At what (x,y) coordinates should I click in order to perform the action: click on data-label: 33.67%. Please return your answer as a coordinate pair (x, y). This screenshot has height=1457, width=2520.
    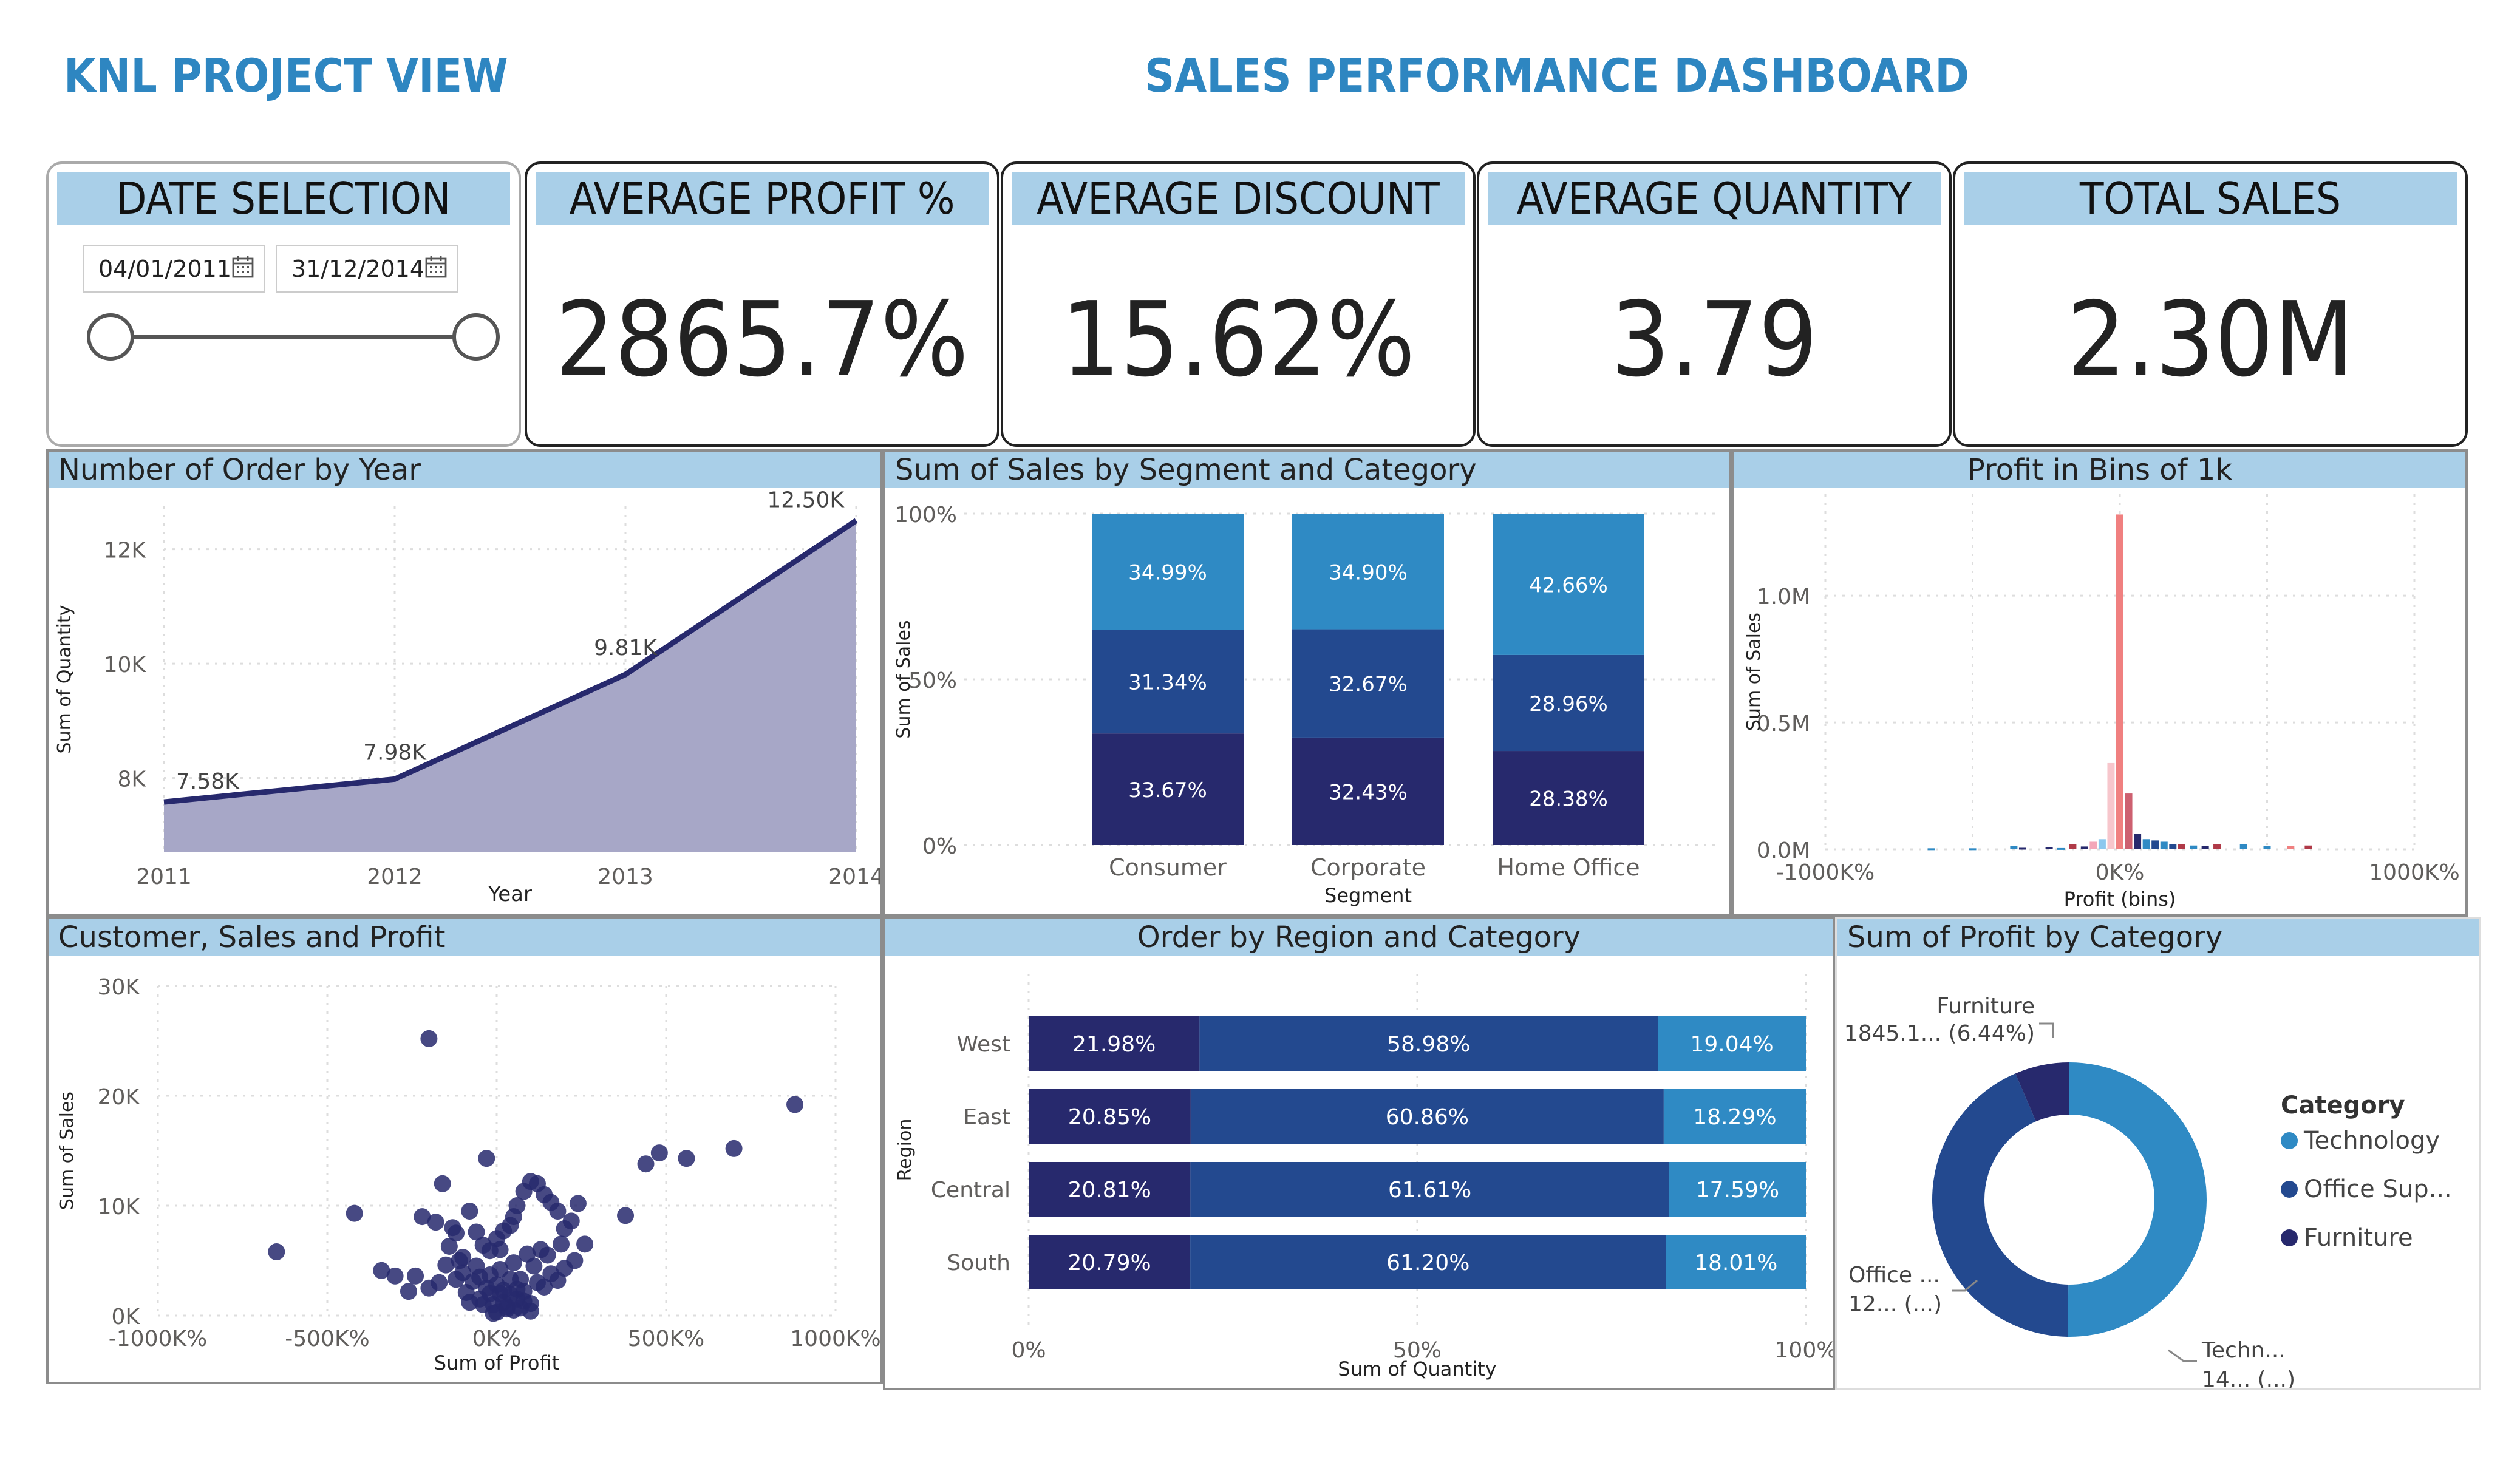
    Looking at the image, I should click on (1167, 790).